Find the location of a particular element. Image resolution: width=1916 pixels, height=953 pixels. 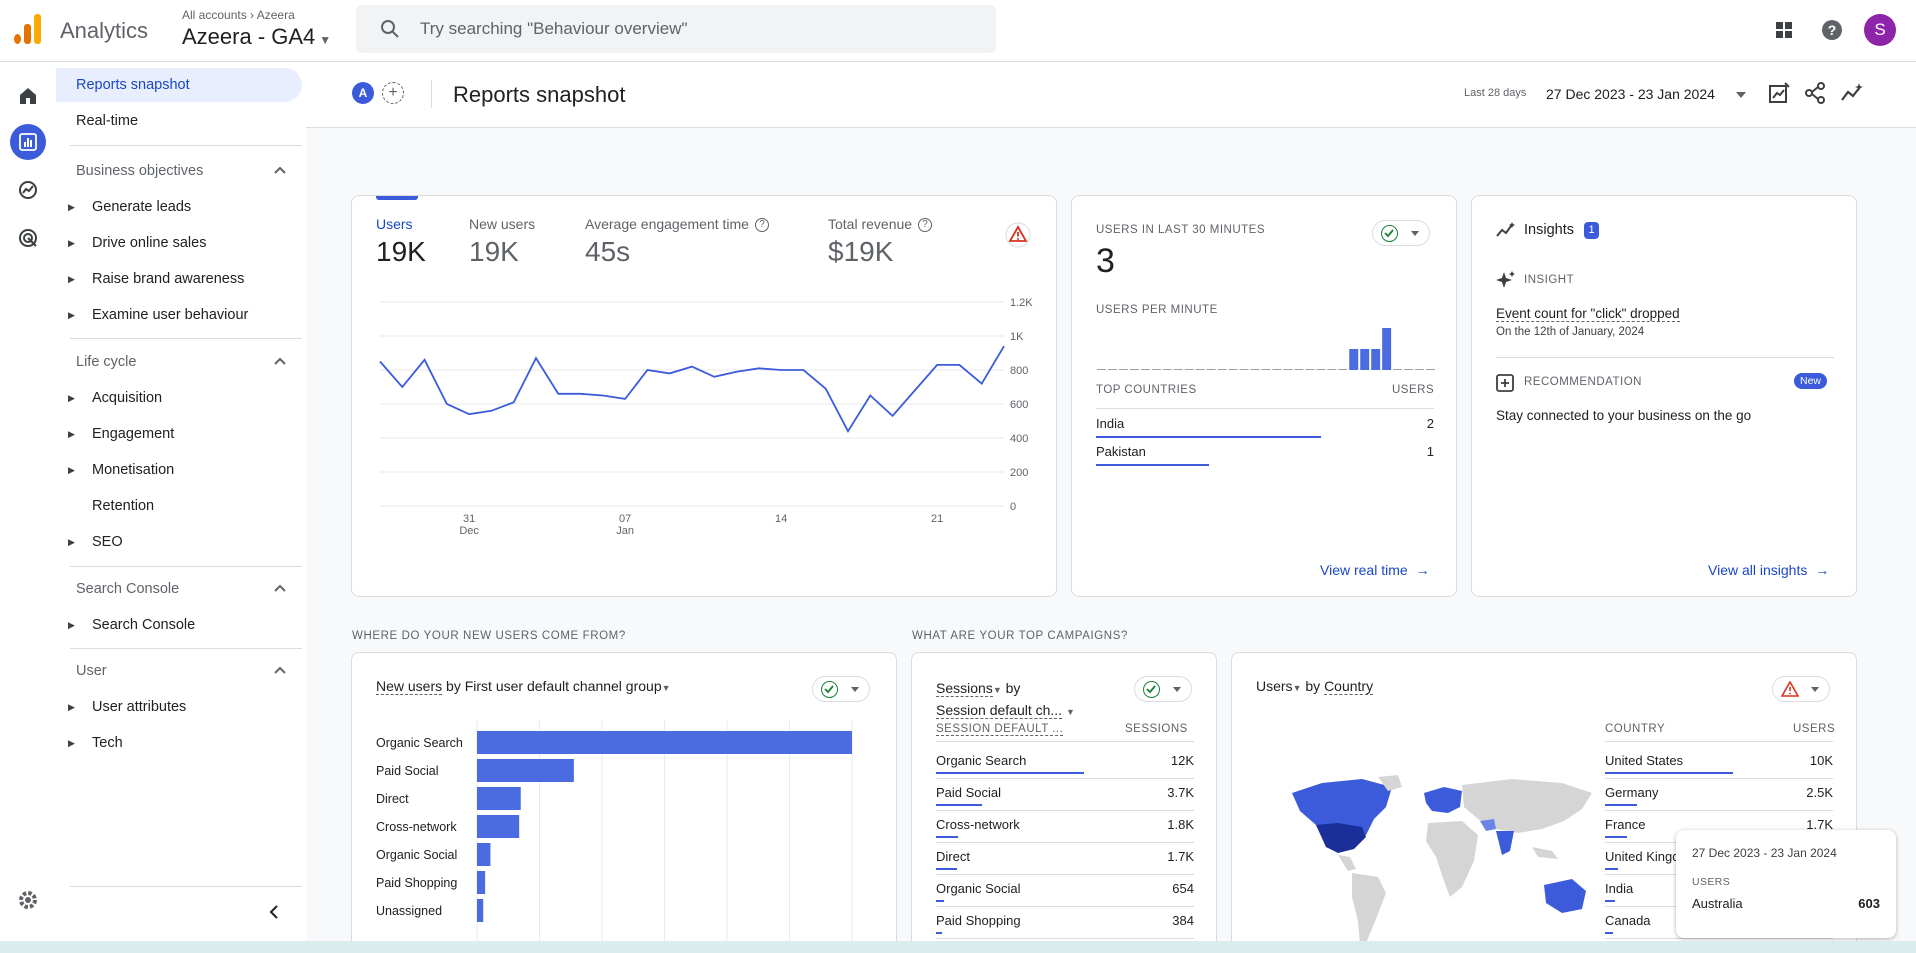

table-row-label: Germany is located at coordinates (1632, 792).